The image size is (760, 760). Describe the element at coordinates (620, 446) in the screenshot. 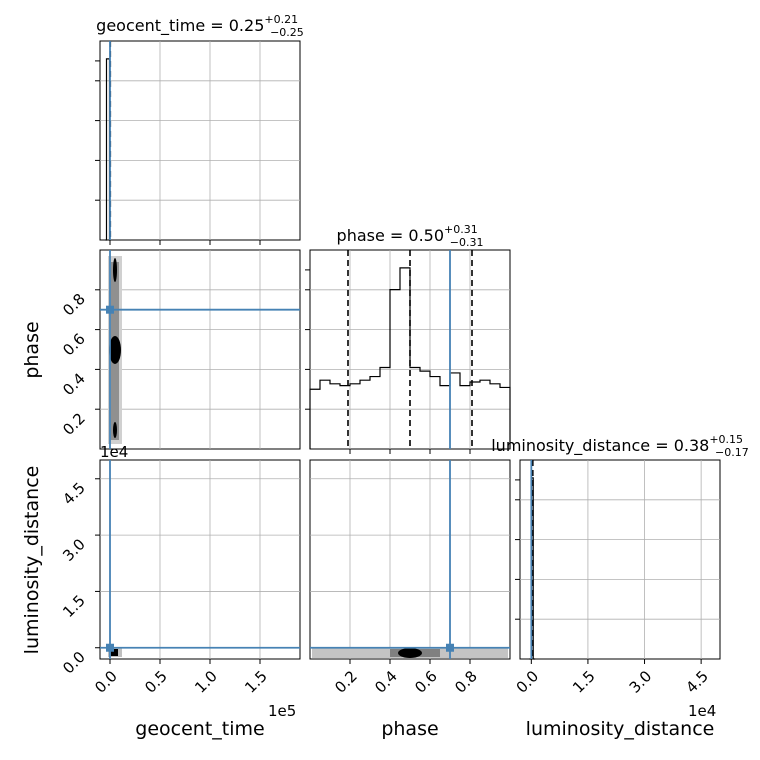

I see `title-luminosity-distance: luminosity_distance = 0.38+0.15 −0.17` at that location.